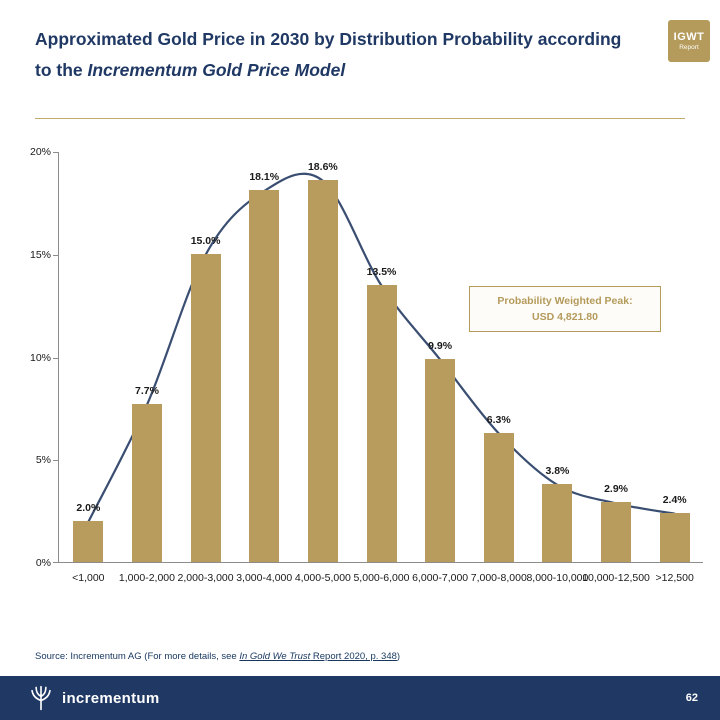 This screenshot has height=720, width=720. I want to click on probability-weighted-peak-annotation: Probability Weighted Peak: USD 4,821.80, so click(565, 309).